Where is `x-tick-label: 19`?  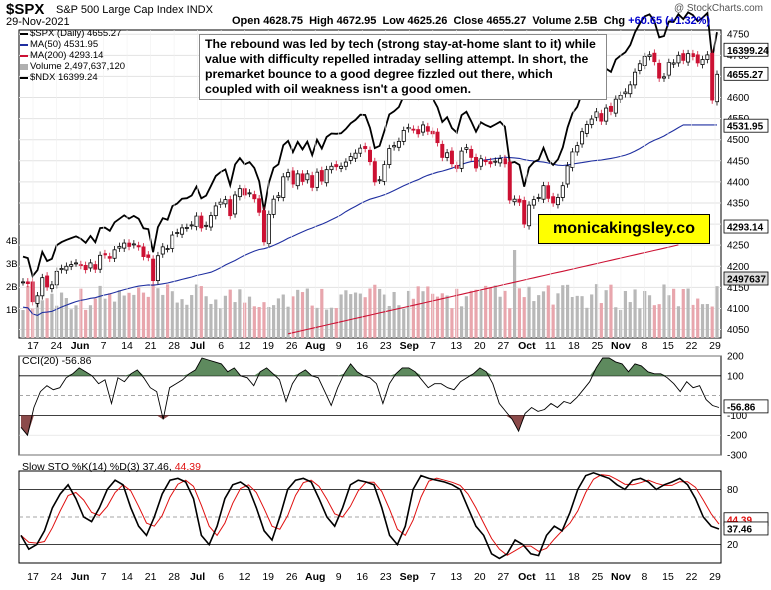
x-tick-label: 19 is located at coordinates (268, 346).